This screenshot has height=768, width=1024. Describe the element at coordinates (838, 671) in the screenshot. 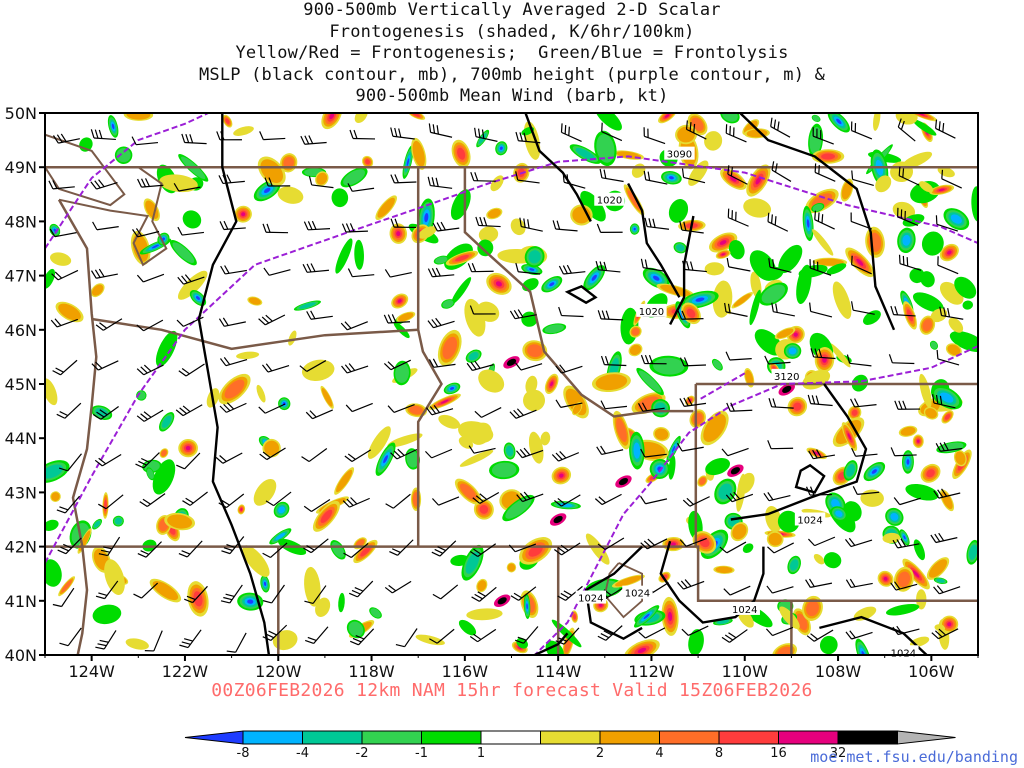

I see `lon-label: 108W` at that location.